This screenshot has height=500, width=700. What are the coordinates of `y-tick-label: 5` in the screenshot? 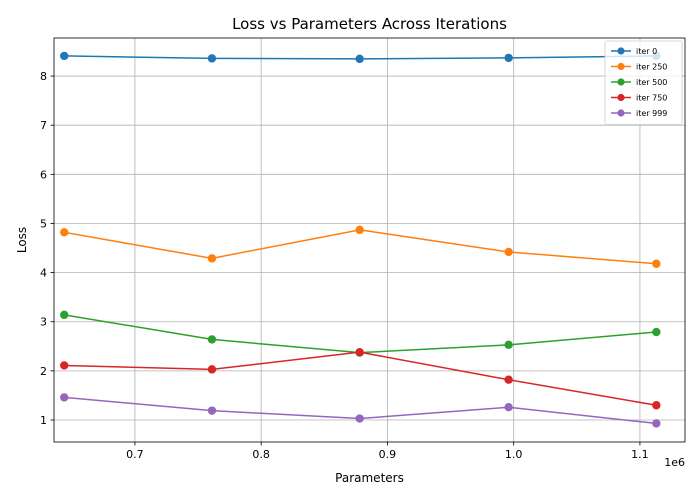 It's located at (43, 223).